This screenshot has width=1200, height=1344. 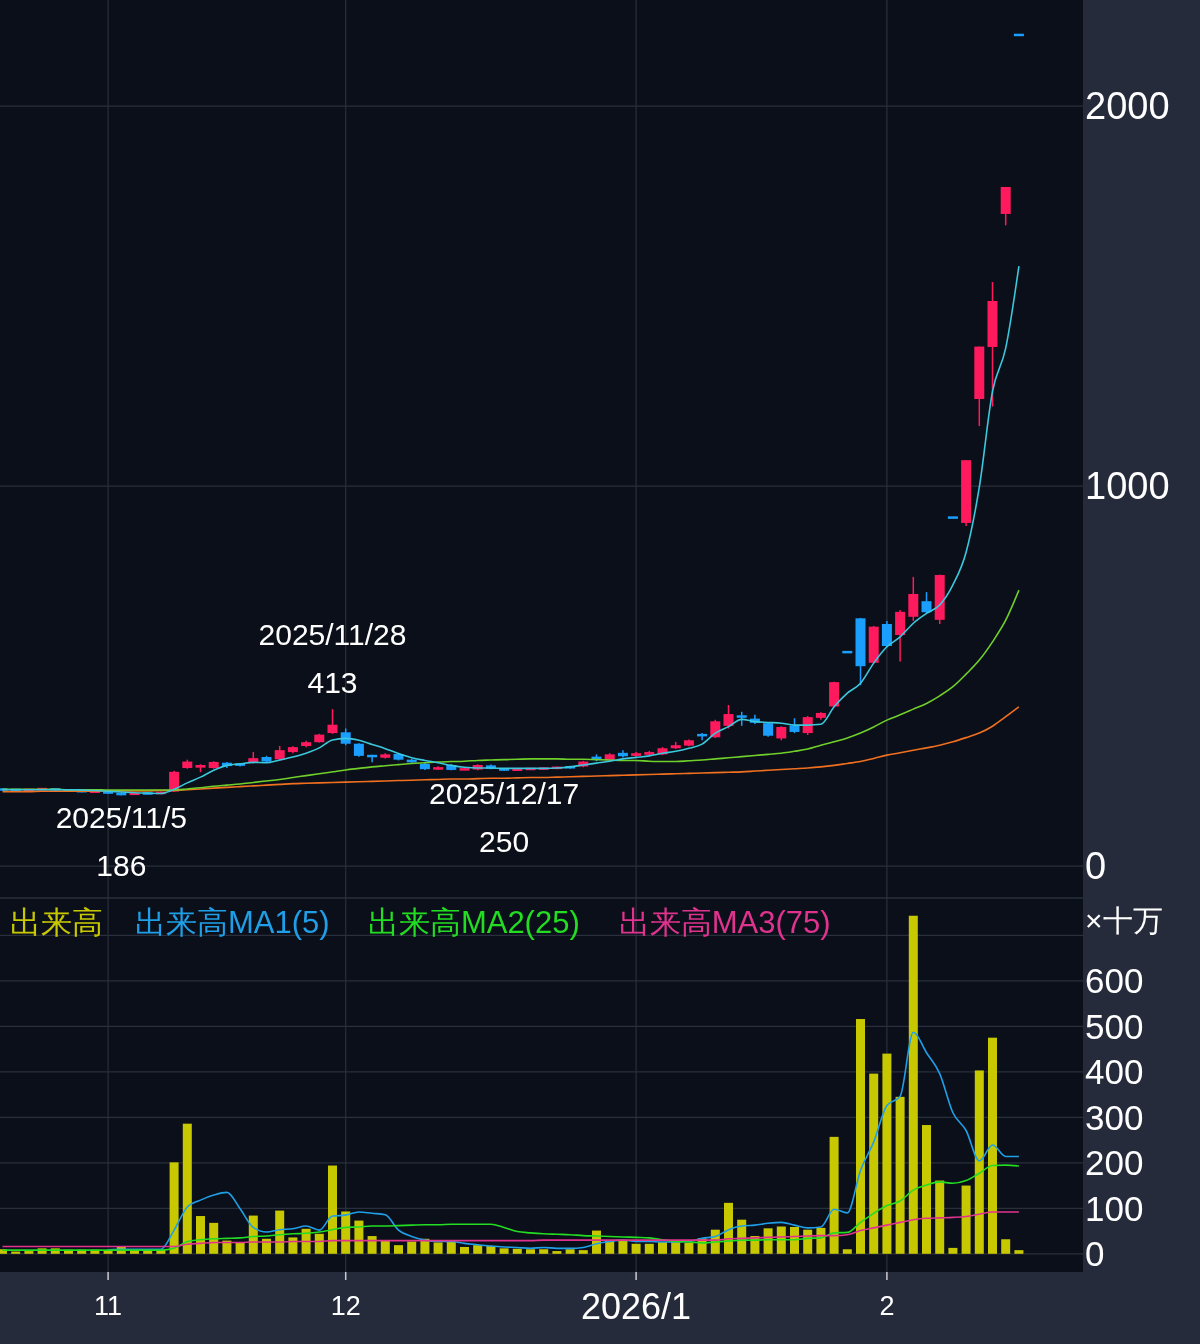 I want to click on y-tick-label: 200, so click(x=1114, y=1163).